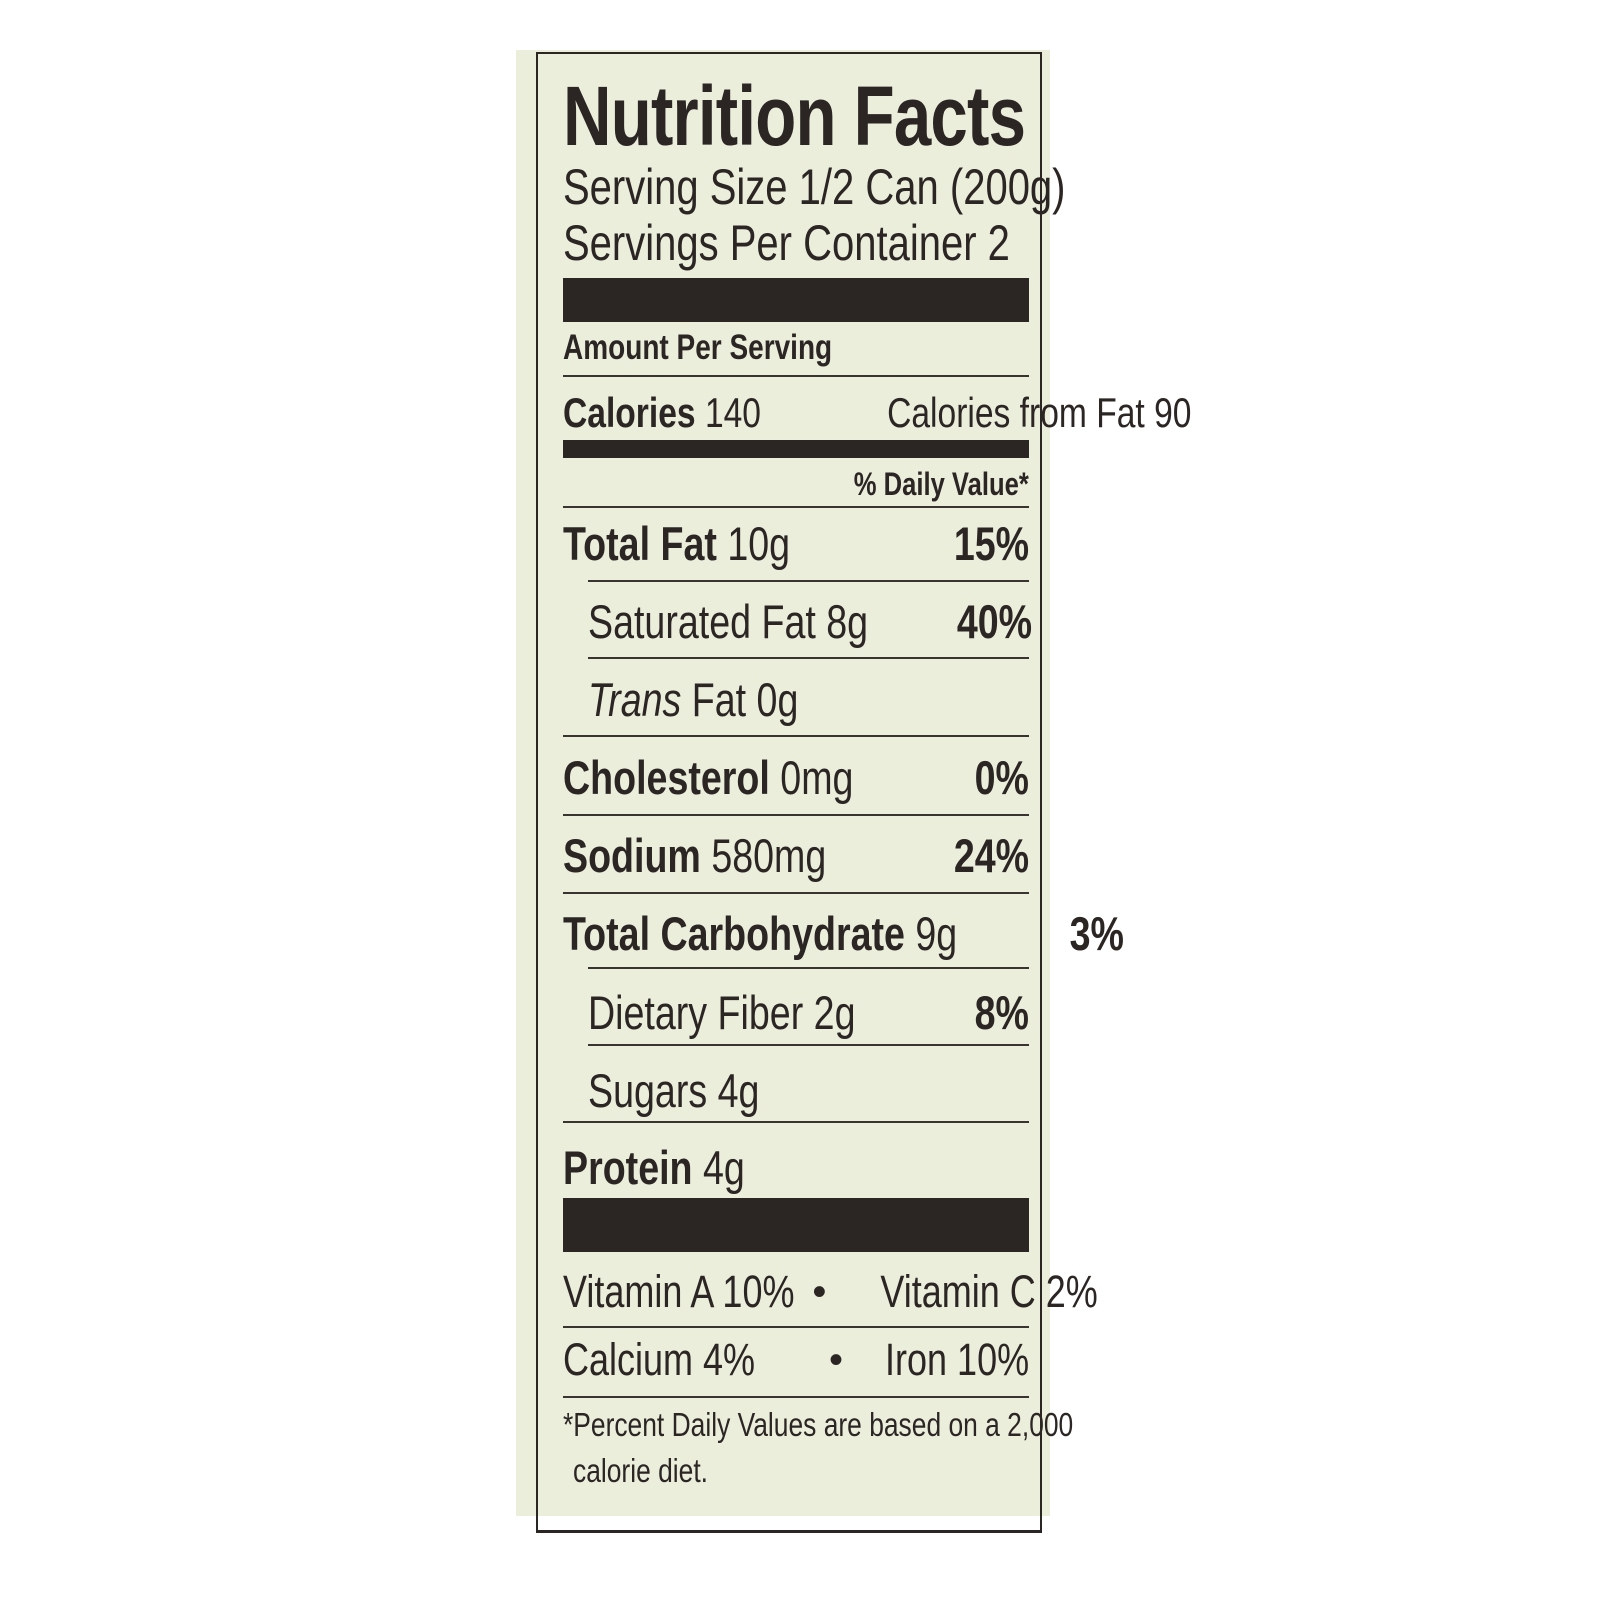 This screenshot has height=1600, width=1600. Describe the element at coordinates (834, 1012) in the screenshot. I see `label-text: 2g` at that location.